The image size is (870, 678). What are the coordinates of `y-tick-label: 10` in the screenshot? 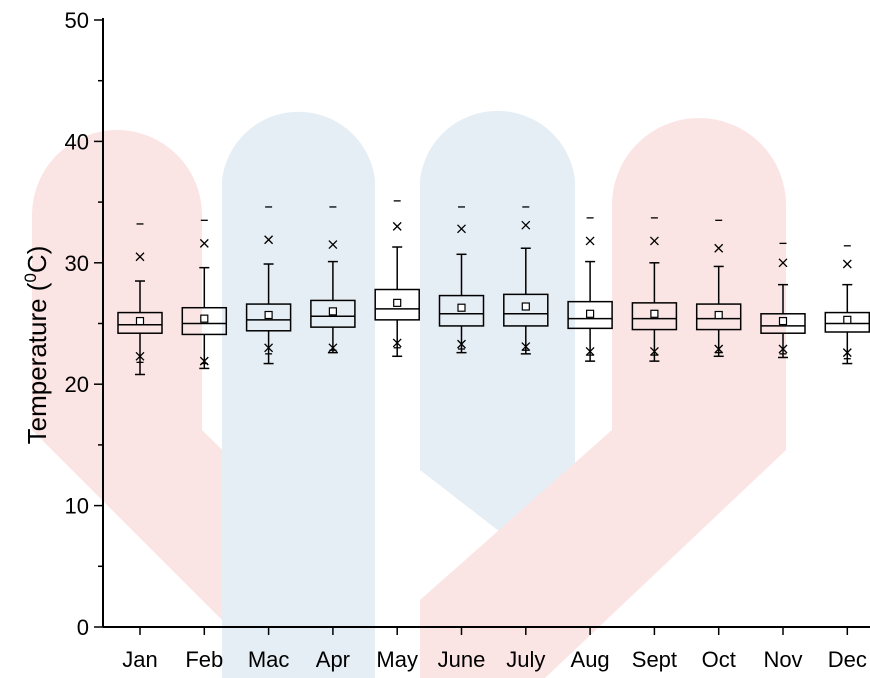 It's located at (77, 506).